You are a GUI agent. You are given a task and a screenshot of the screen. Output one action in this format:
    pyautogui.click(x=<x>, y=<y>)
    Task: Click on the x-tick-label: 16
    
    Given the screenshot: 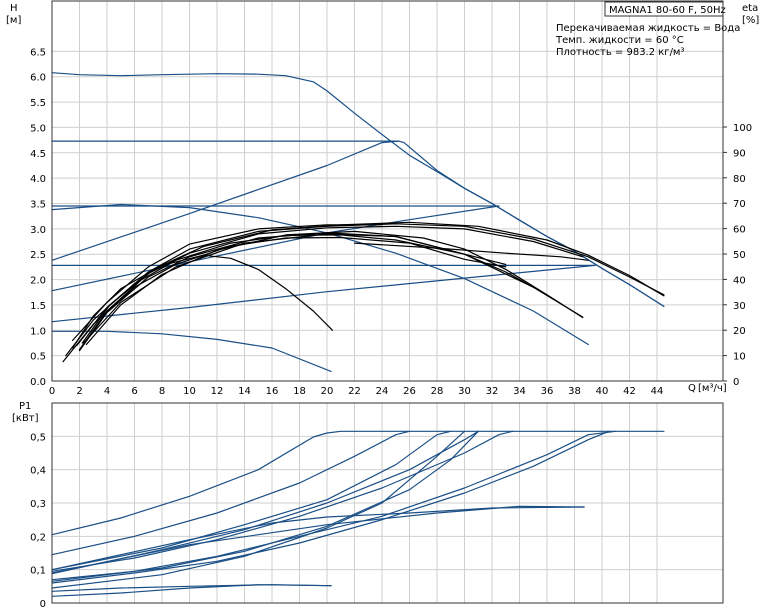 What is the action you would take?
    pyautogui.click(x=272, y=391)
    